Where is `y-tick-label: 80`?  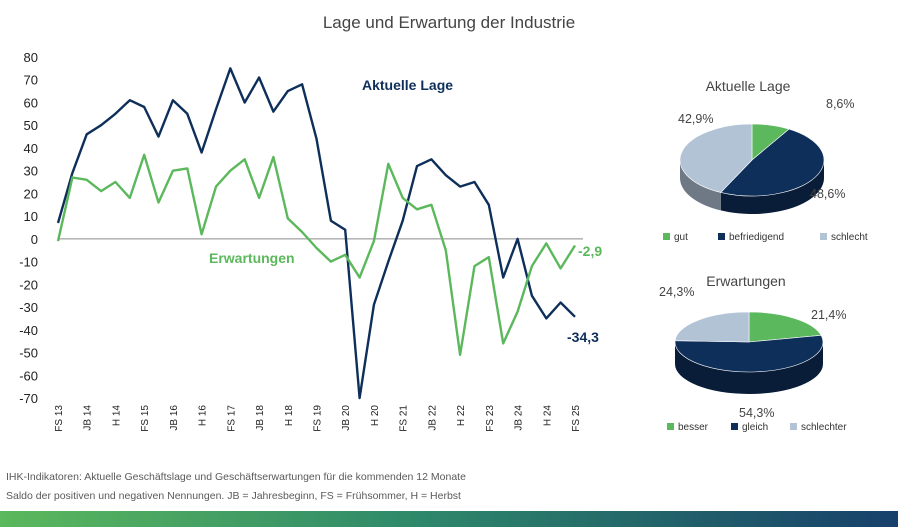 y-tick-label: 80 is located at coordinates (31, 57).